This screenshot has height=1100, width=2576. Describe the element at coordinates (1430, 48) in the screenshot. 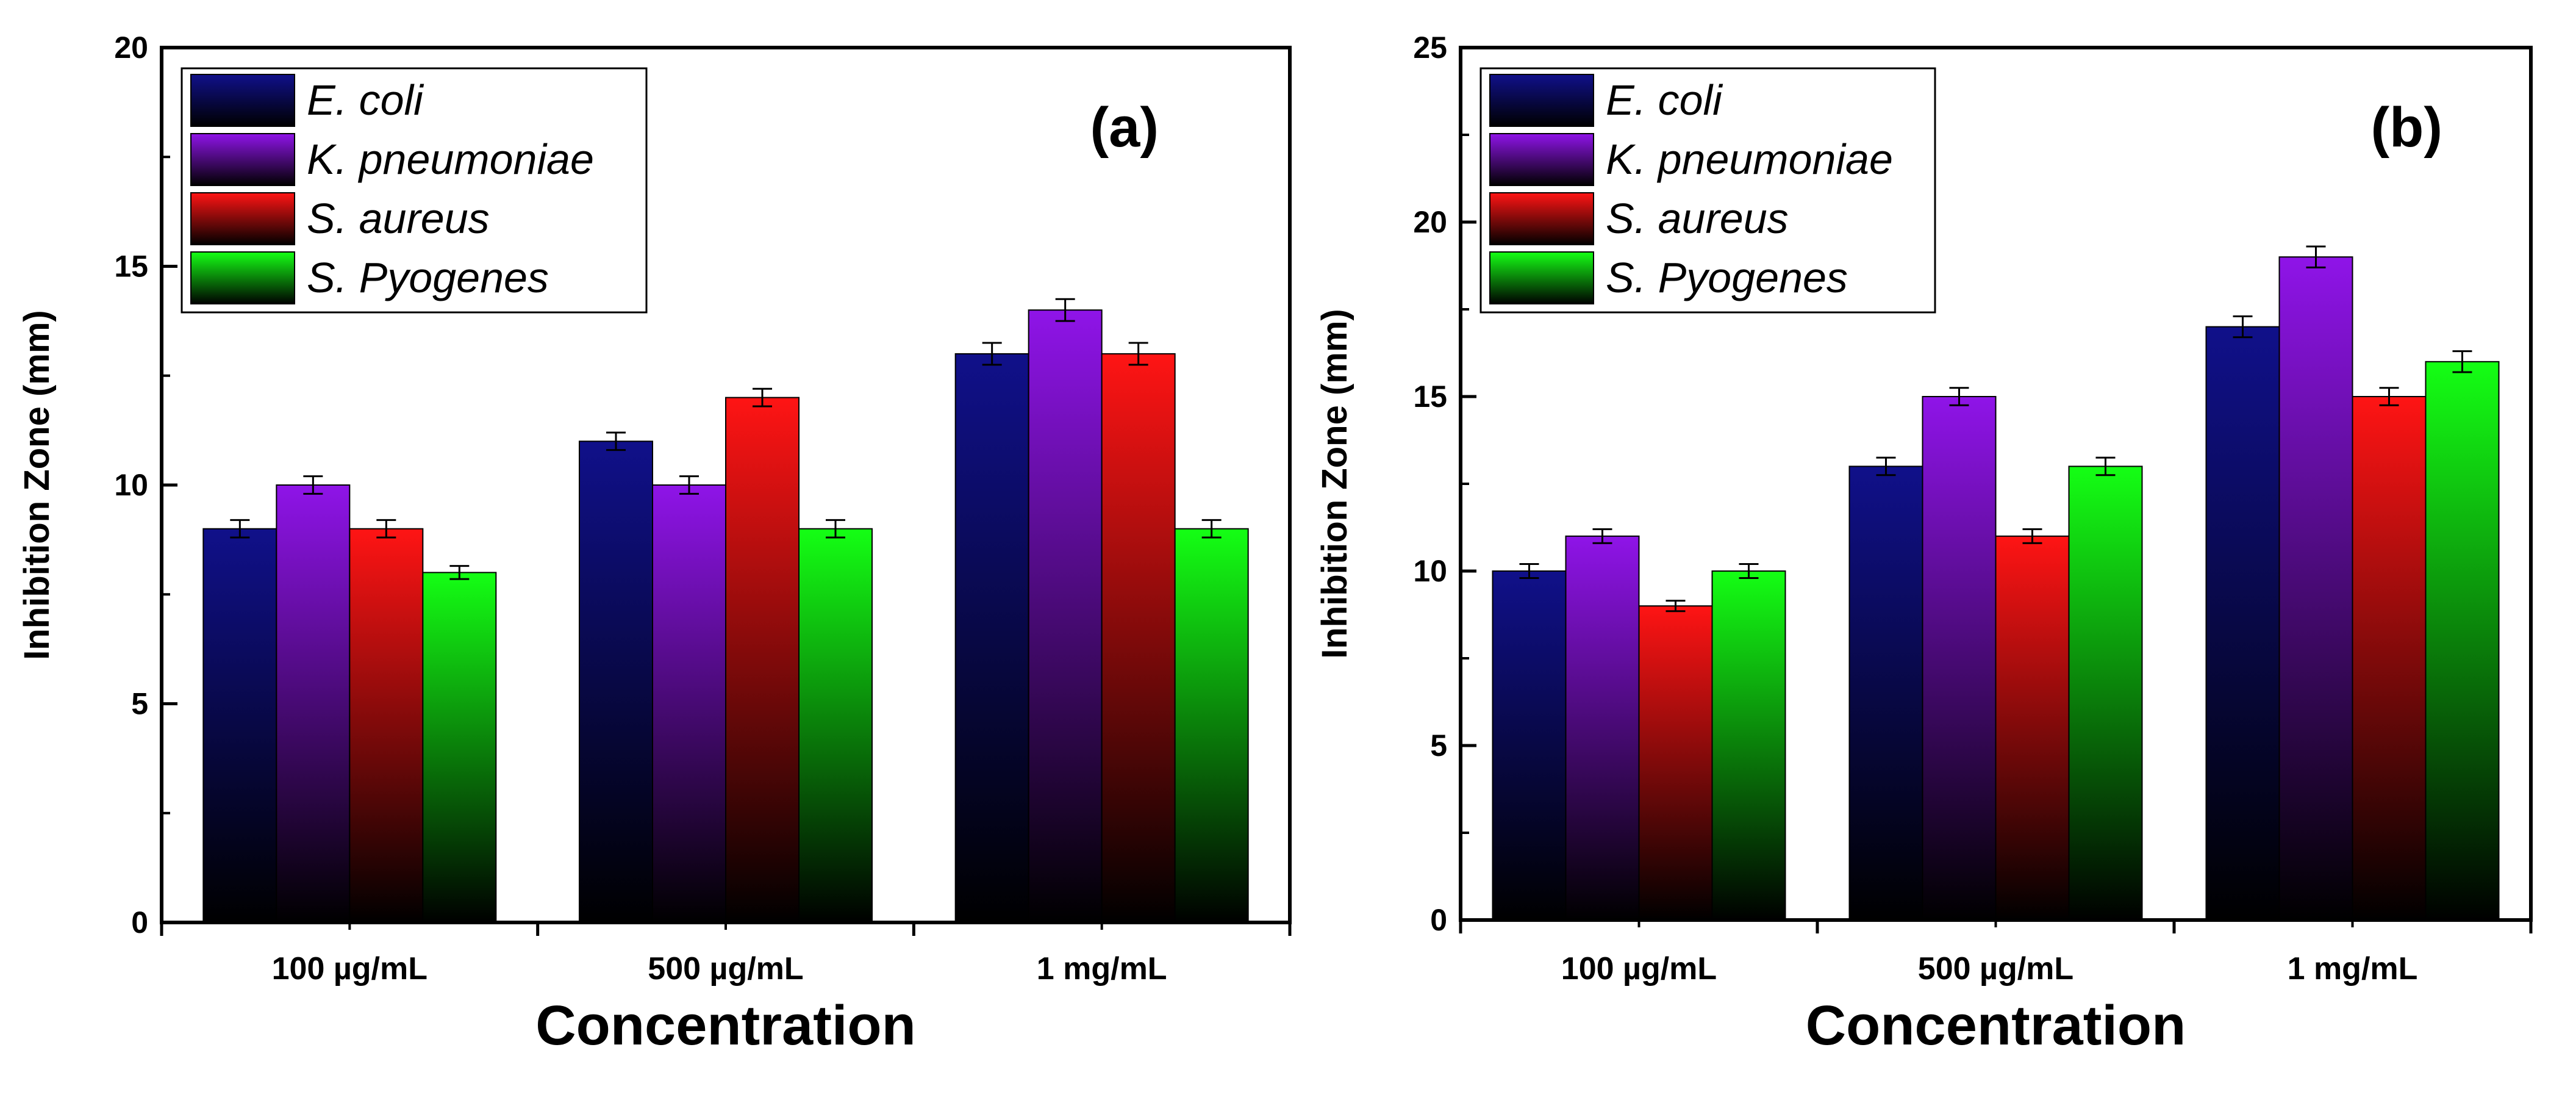

I see `y-tick-label: 25` at that location.